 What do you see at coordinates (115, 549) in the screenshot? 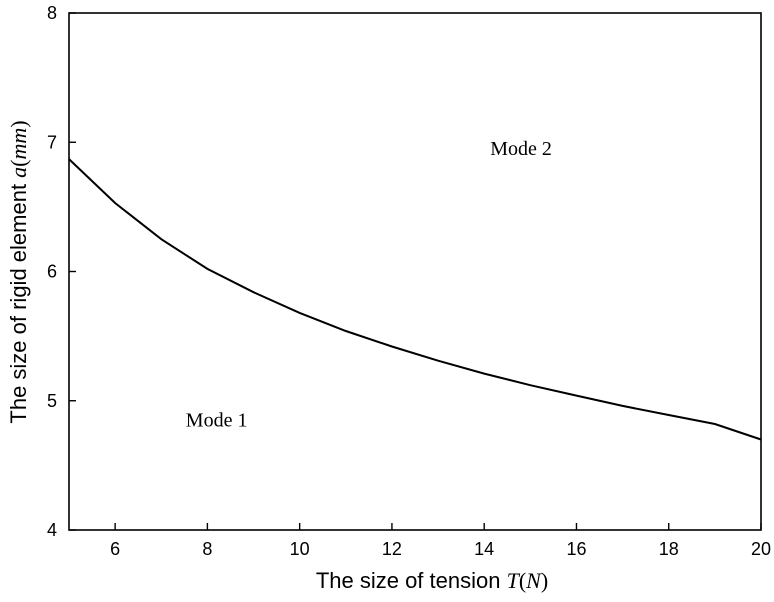
I see `x-tick-label: 6` at bounding box center [115, 549].